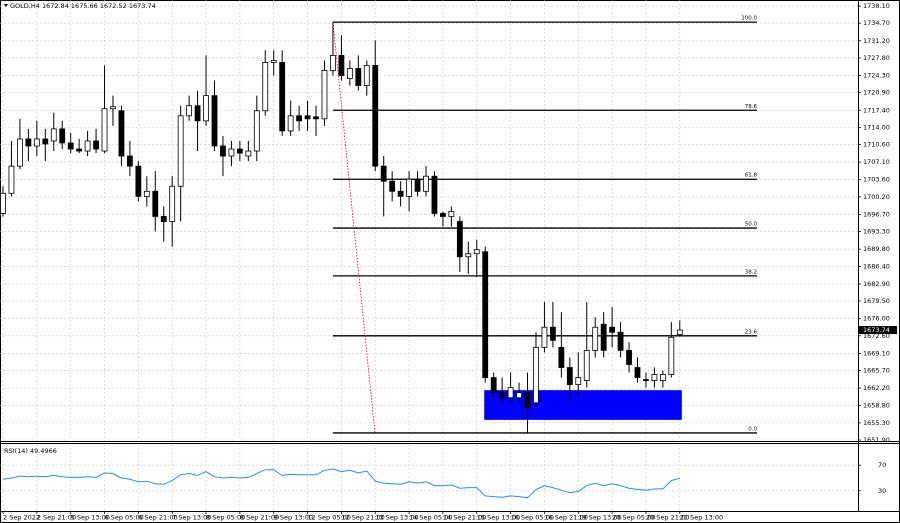  I want to click on y-tick-label: 1717.40, so click(876, 110).